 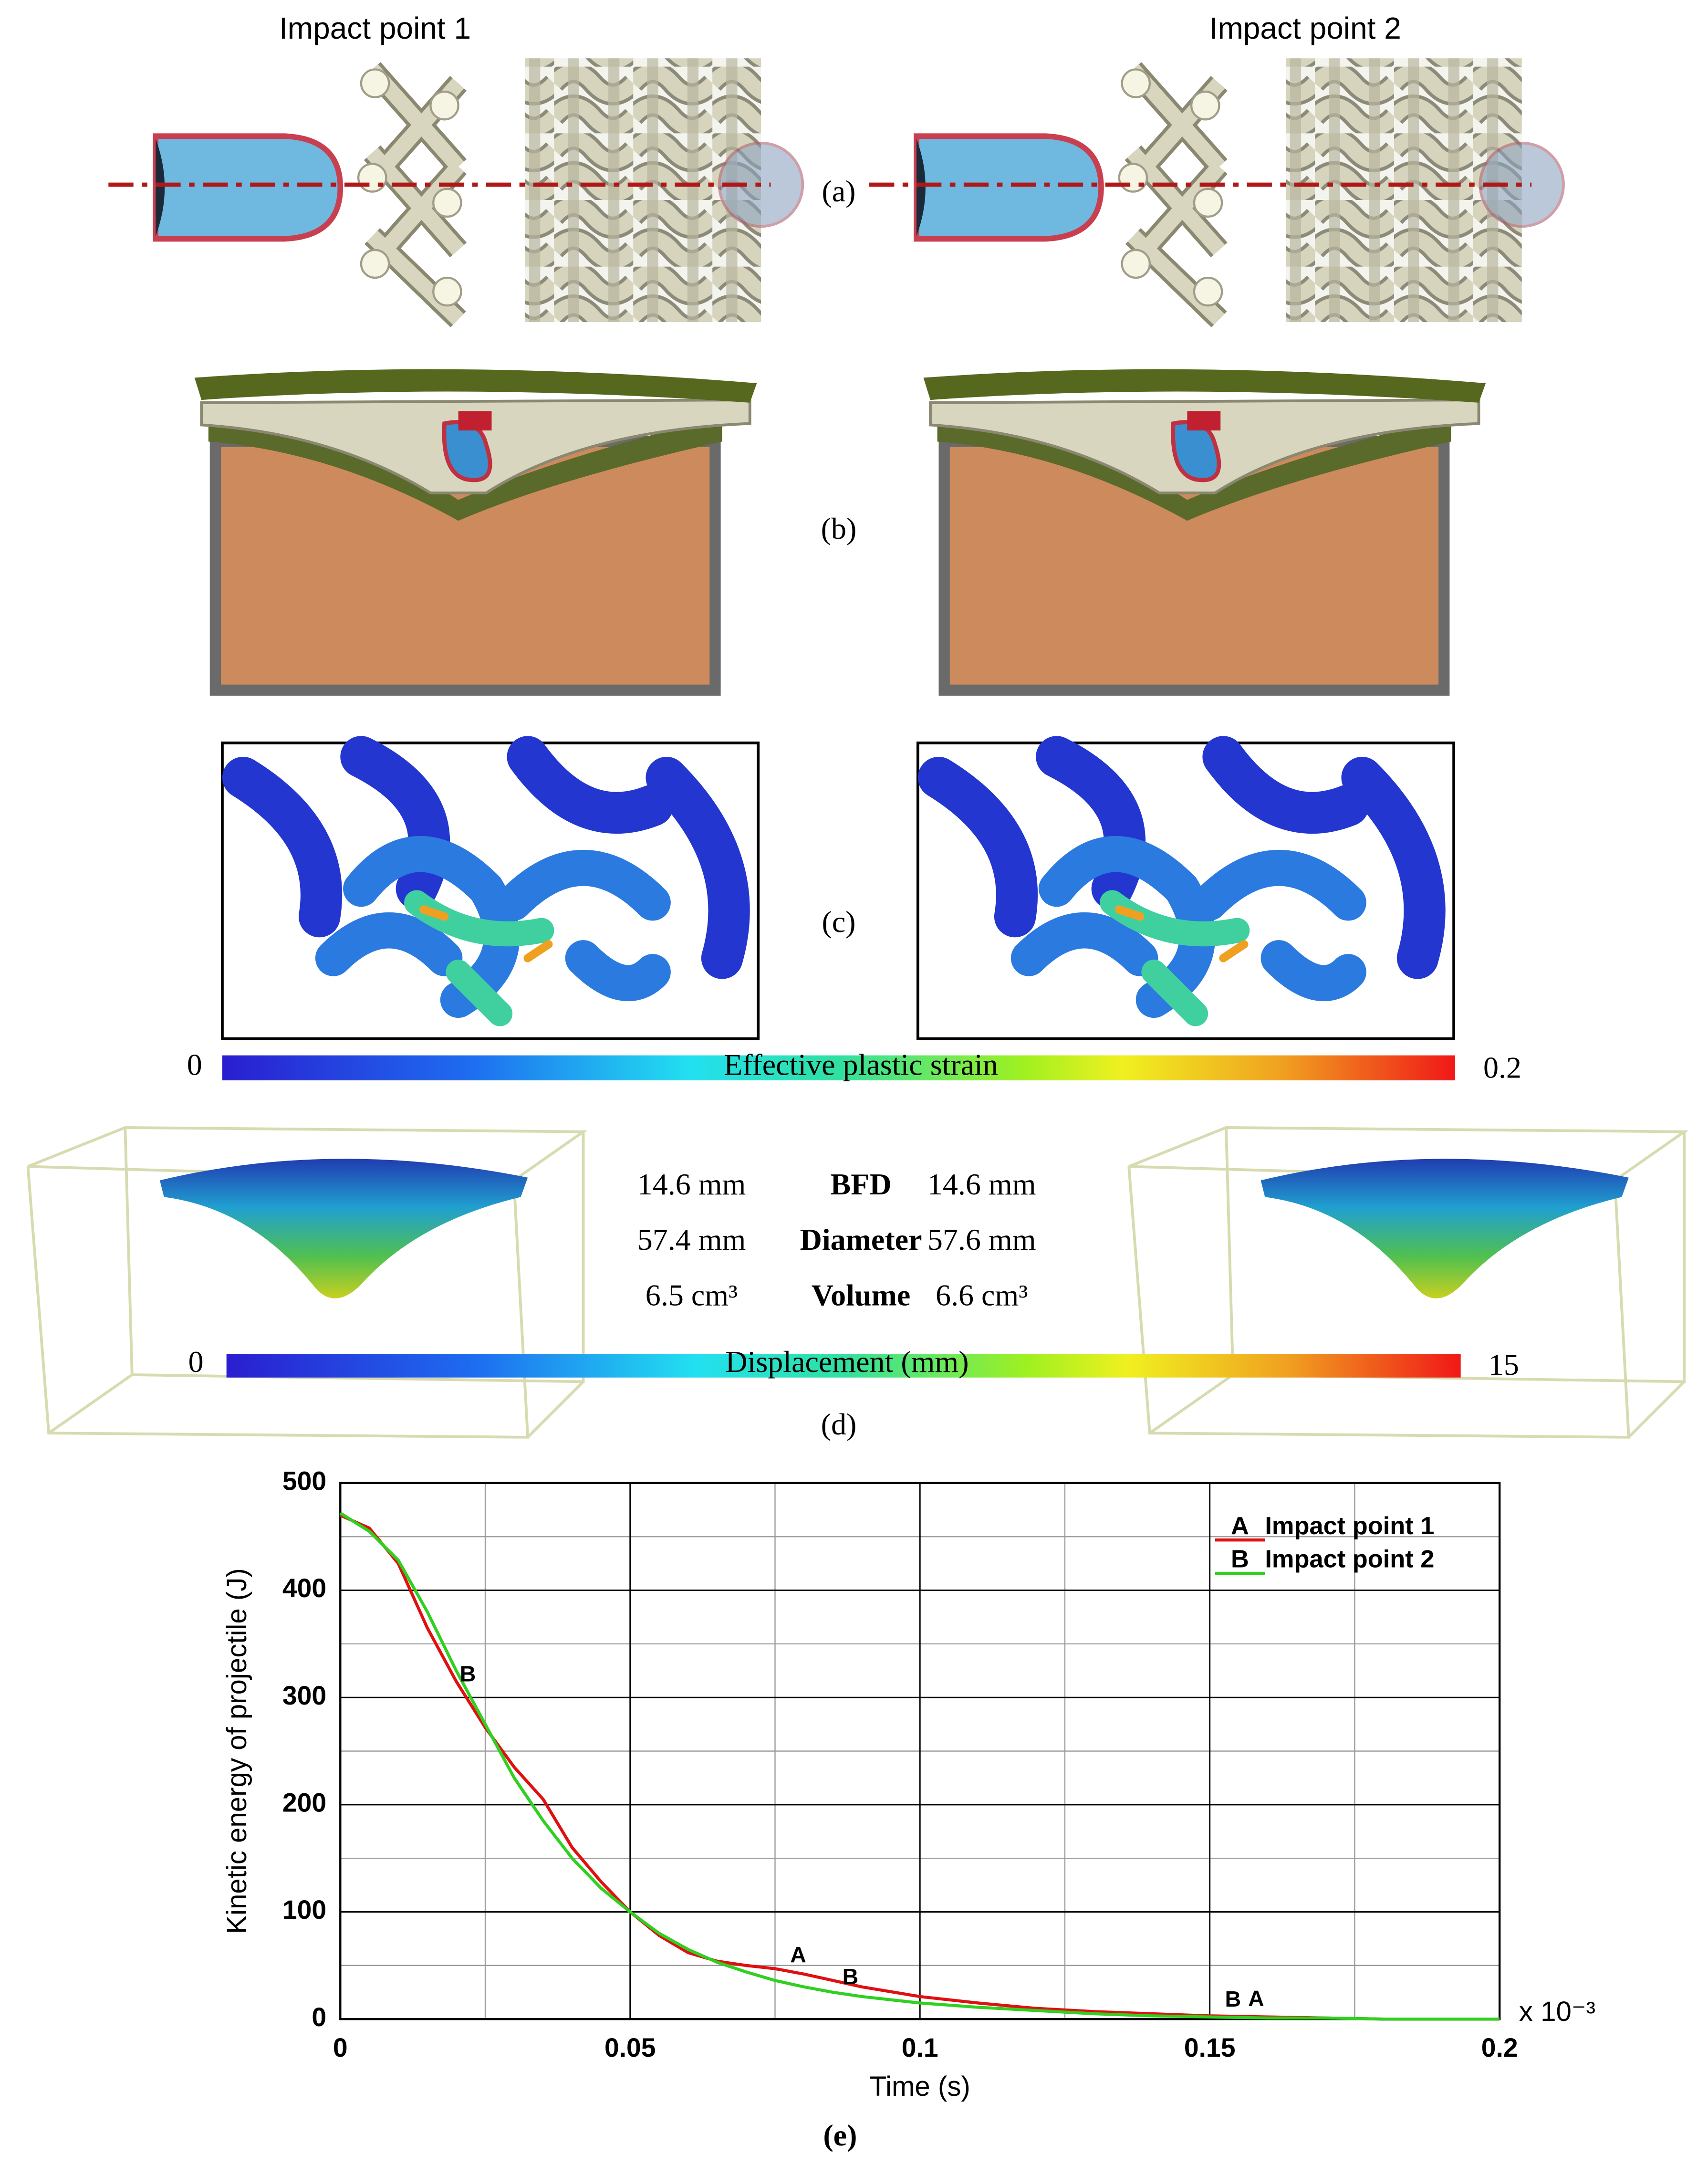 What do you see at coordinates (304, 1695) in the screenshot?
I see `y-tick-label: 300` at bounding box center [304, 1695].